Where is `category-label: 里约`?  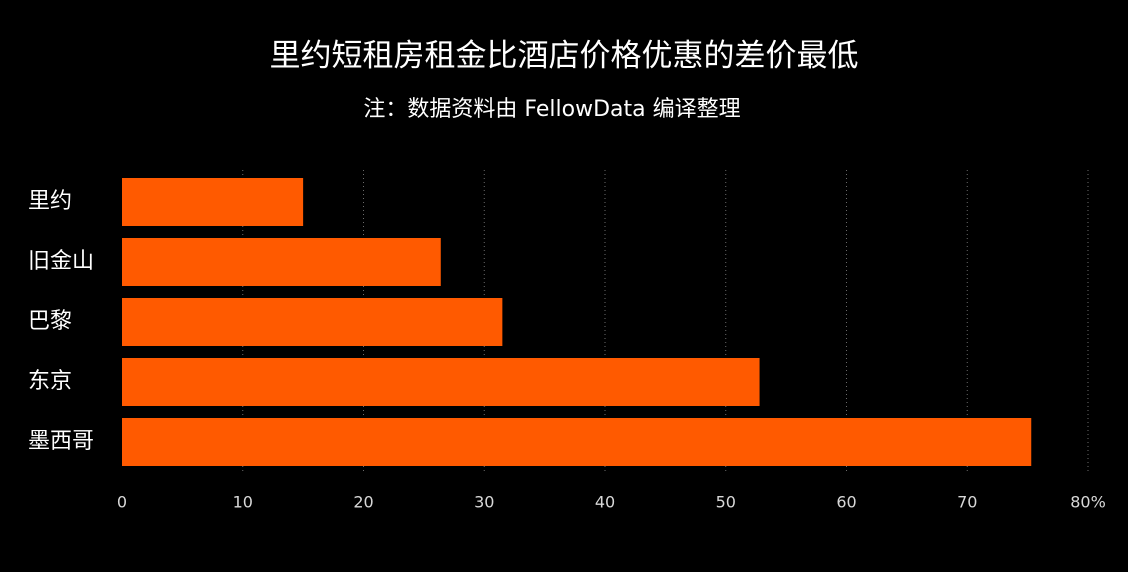 category-label: 里约 is located at coordinates (50, 201).